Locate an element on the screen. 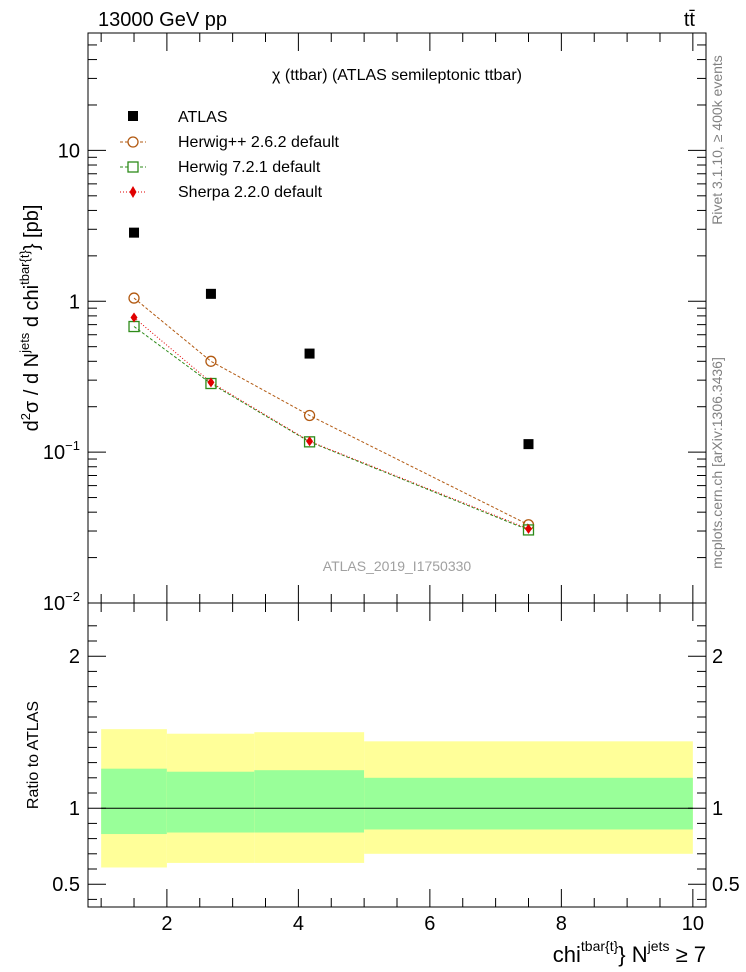  xlabel-part-n: } N is located at coordinates (632, 954).